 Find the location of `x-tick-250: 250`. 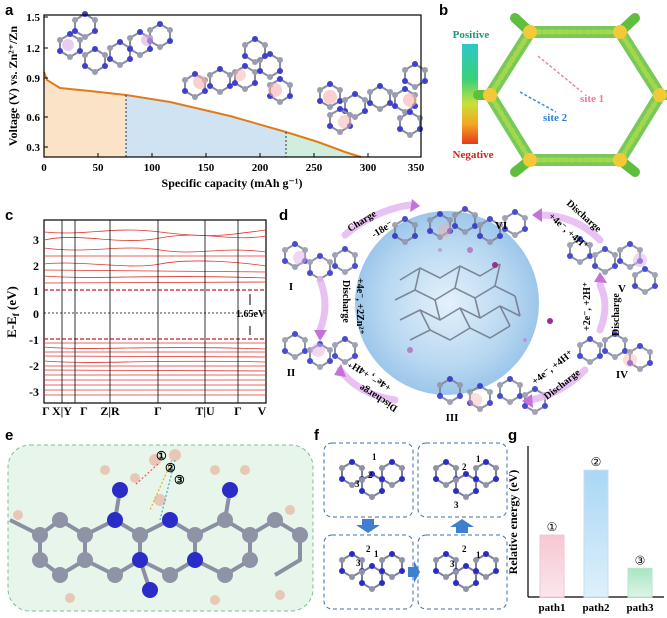

x-tick-250: 250 is located at coordinates (314, 168).